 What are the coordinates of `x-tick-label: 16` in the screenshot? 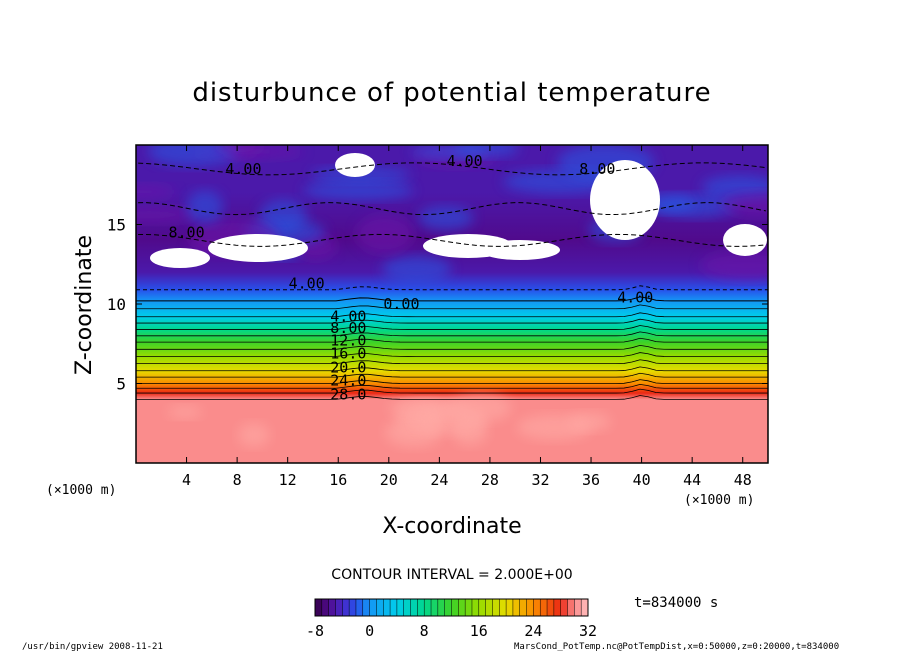 It's located at (338, 480).